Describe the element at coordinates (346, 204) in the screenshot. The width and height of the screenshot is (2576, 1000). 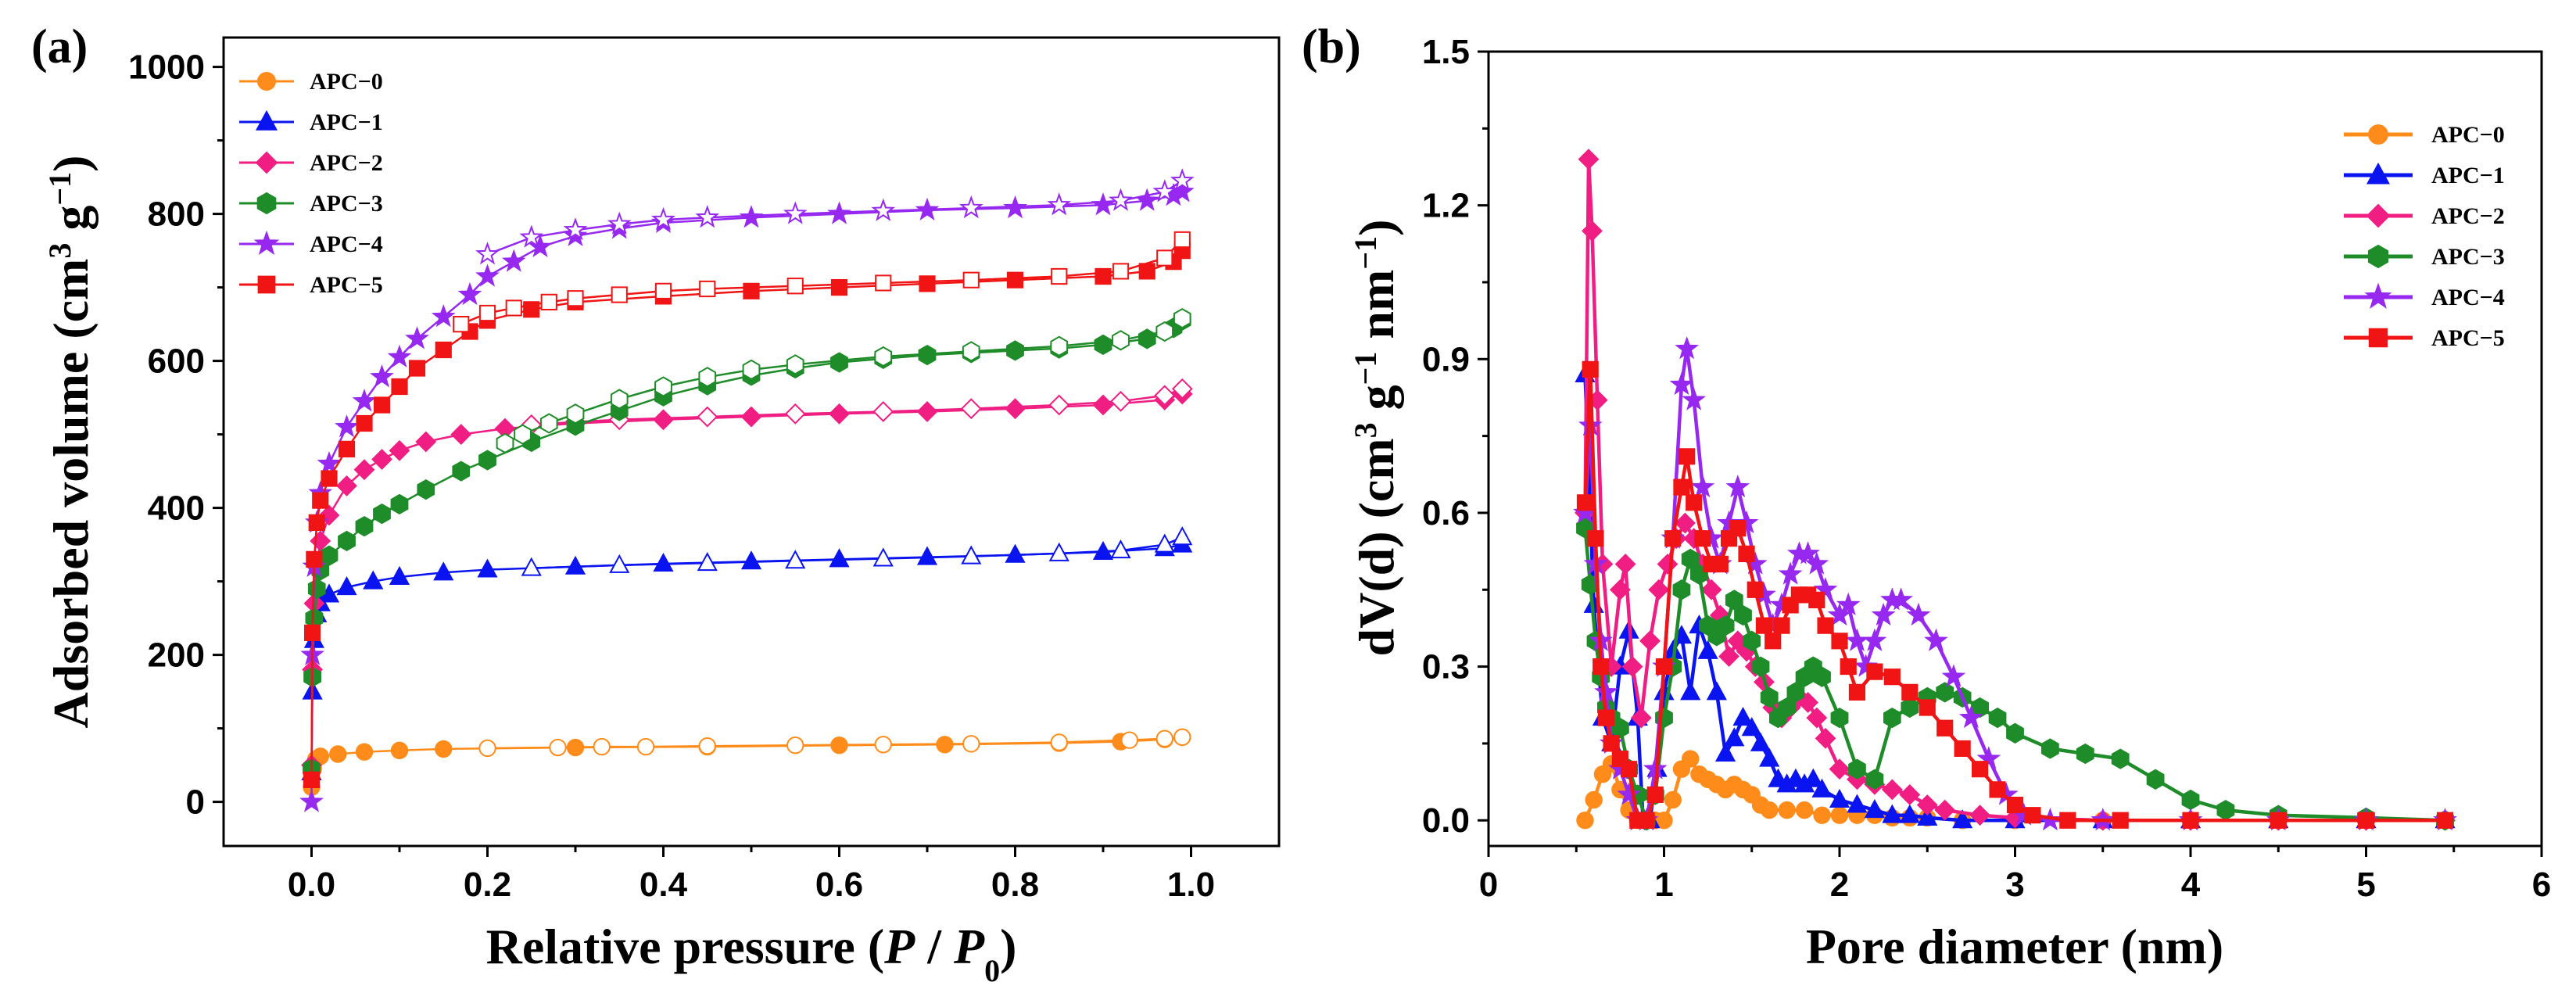
I see `legend-label: APC−3` at that location.